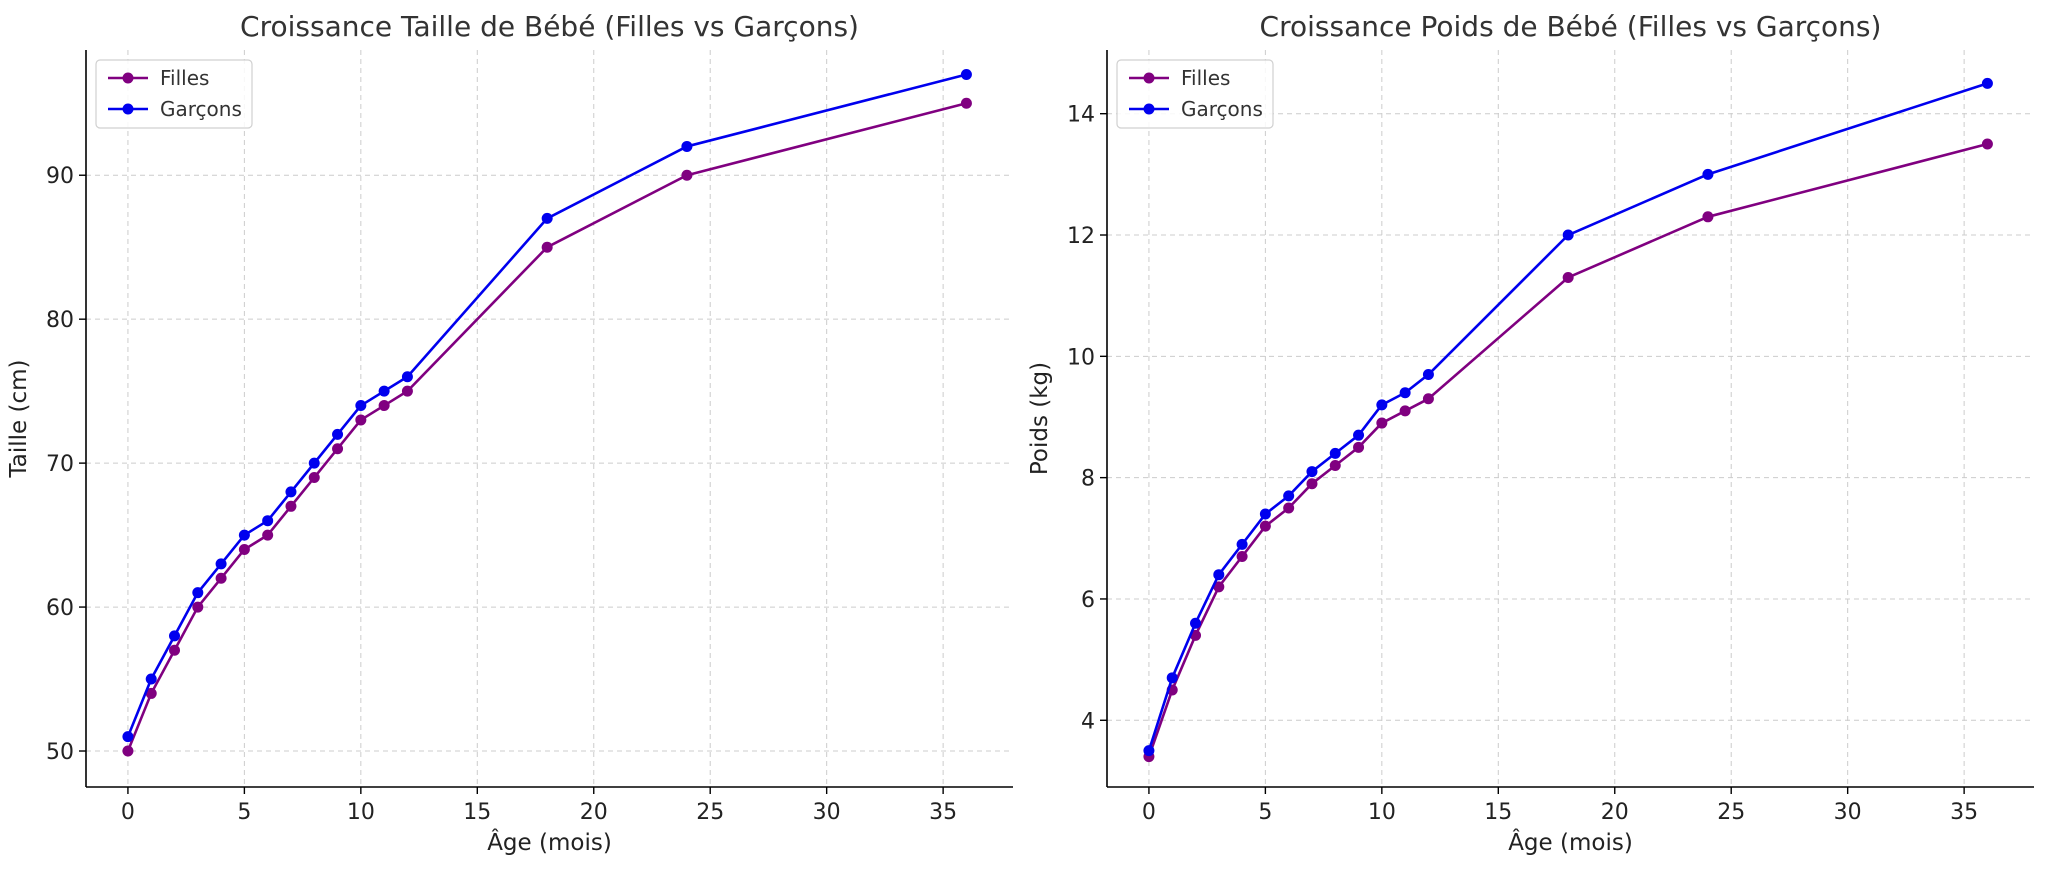  Describe the element at coordinates (19, 419) in the screenshot. I see `y-axis-label: Taille (cm)` at that location.